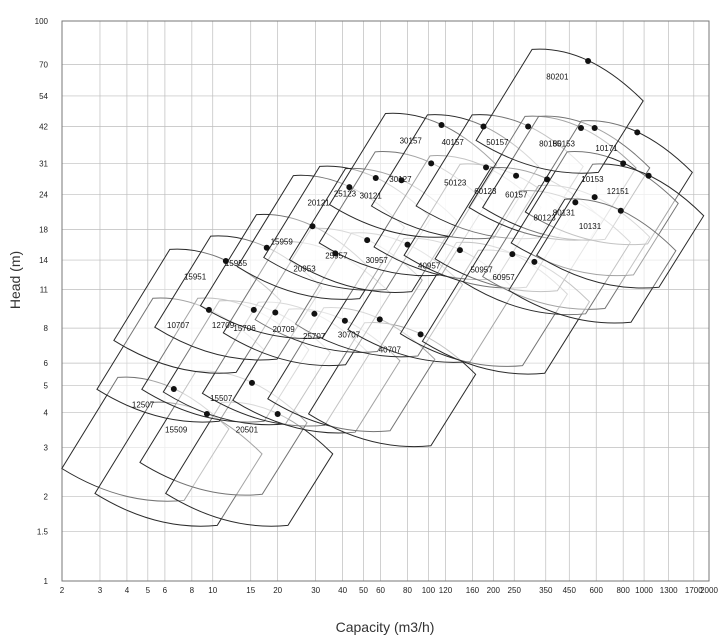  What do you see at coordinates (669, 590) in the screenshot?
I see `x-tick-label: 1300` at bounding box center [669, 590].